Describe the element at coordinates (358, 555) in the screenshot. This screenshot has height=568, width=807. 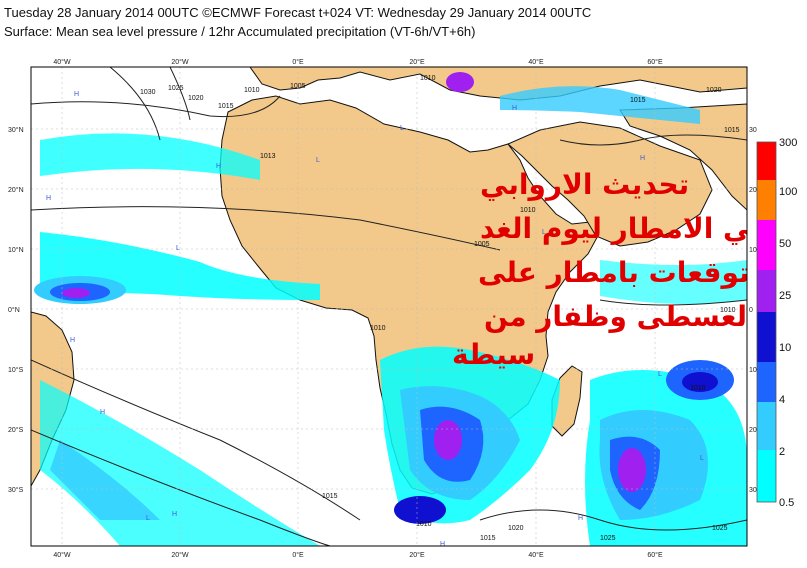
I see `longitude-labels-bottom: 40°W 20°W 0°E 20°E 40°E 60°E` at that location.